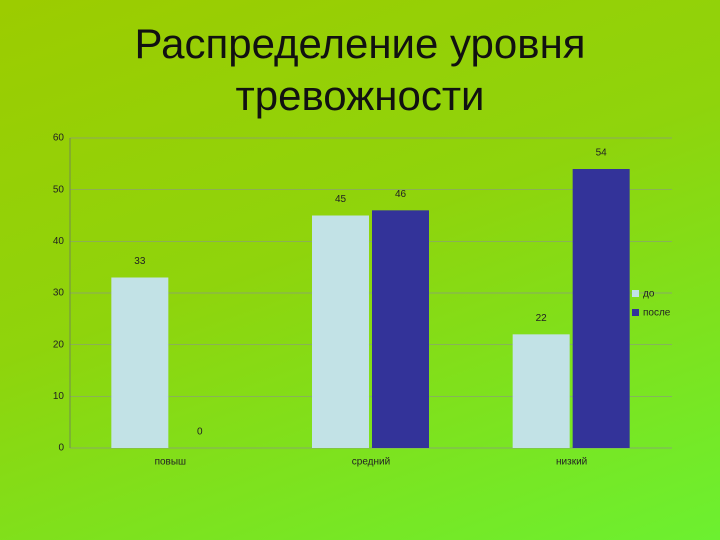 This screenshot has height=540, width=720. I want to click on y-tick-label: 50, so click(59, 189).